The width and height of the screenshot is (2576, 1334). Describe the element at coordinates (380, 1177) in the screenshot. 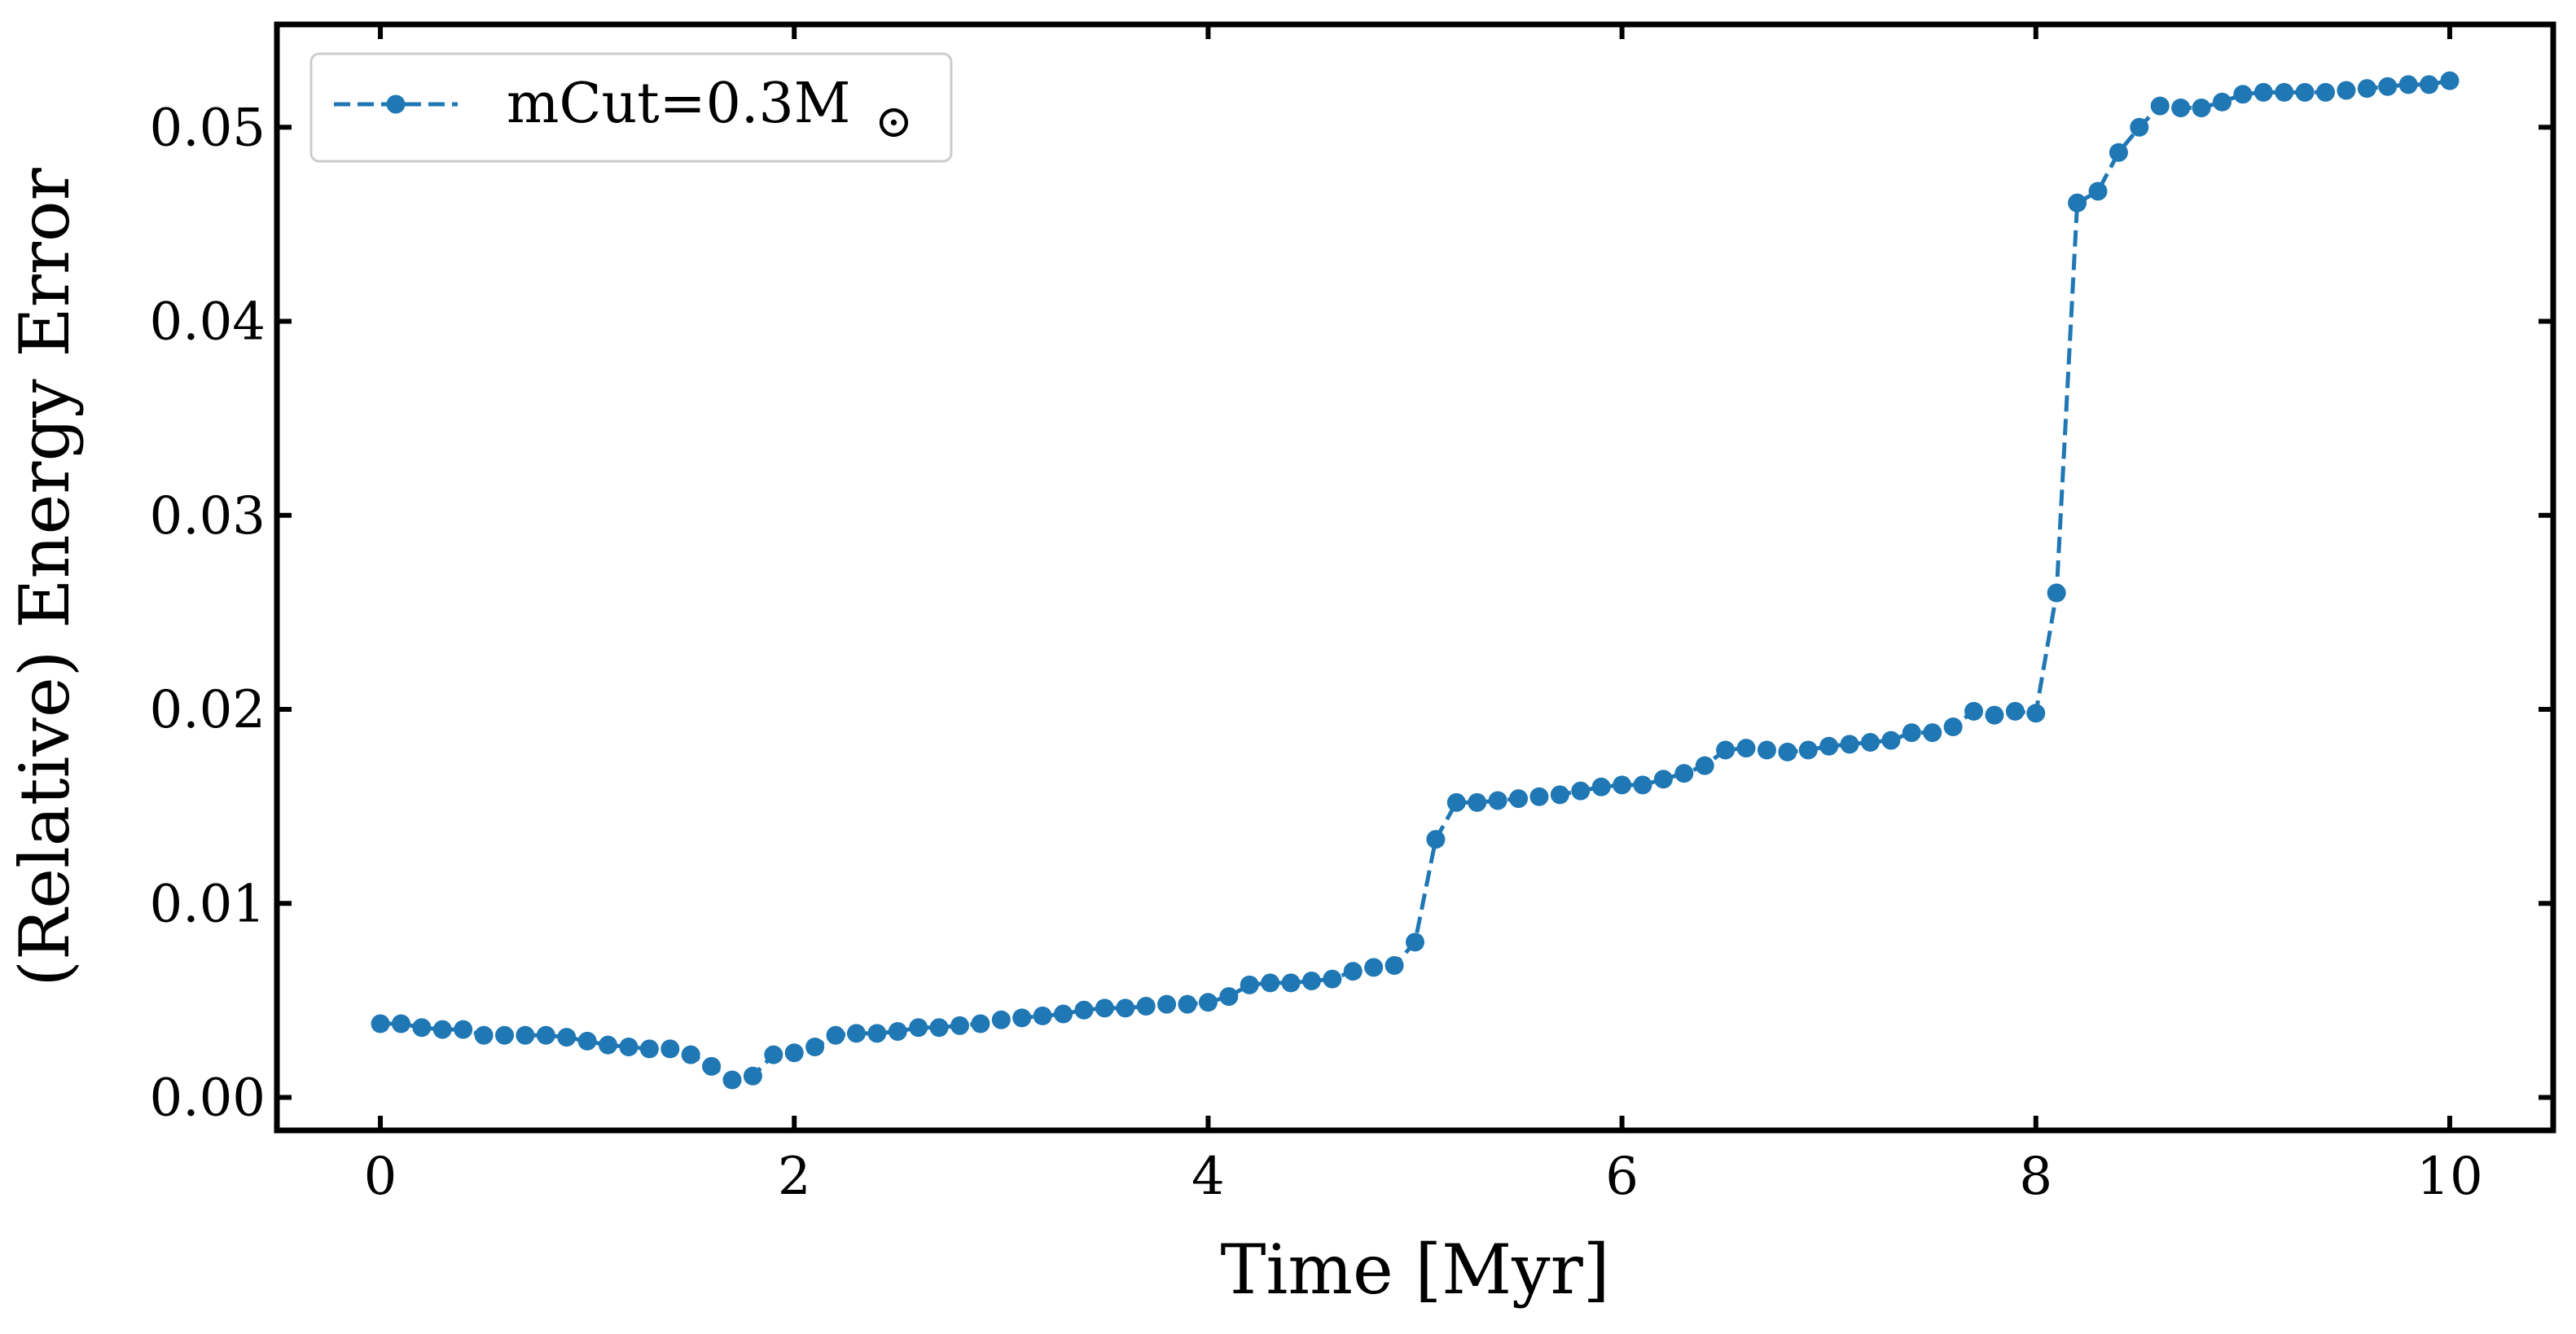

I see `x-tick-label: 0` at that location.